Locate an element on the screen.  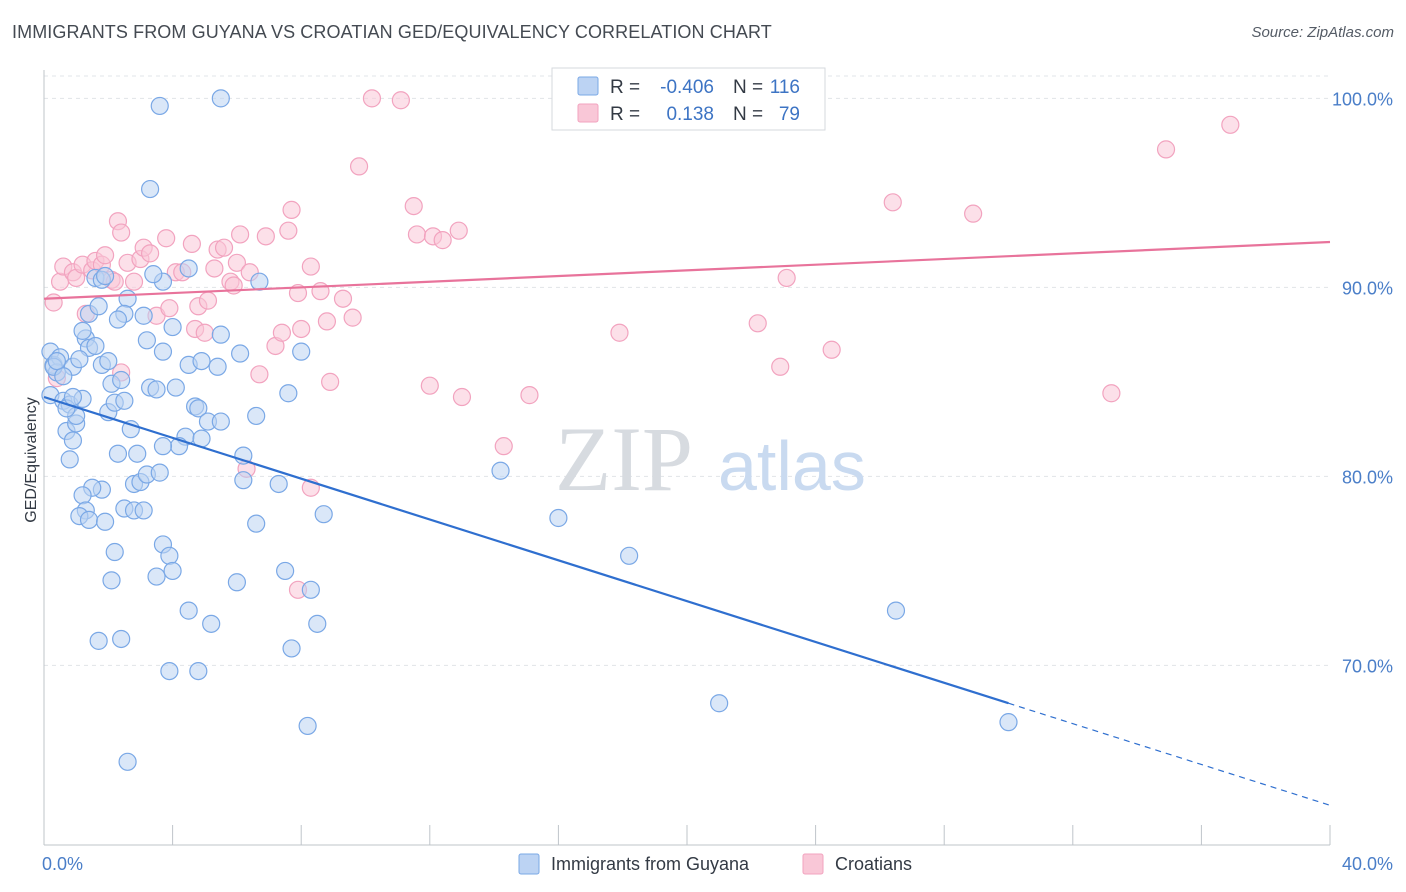
bottom-legend-swatch-croatians is located at coordinates (813, 864).